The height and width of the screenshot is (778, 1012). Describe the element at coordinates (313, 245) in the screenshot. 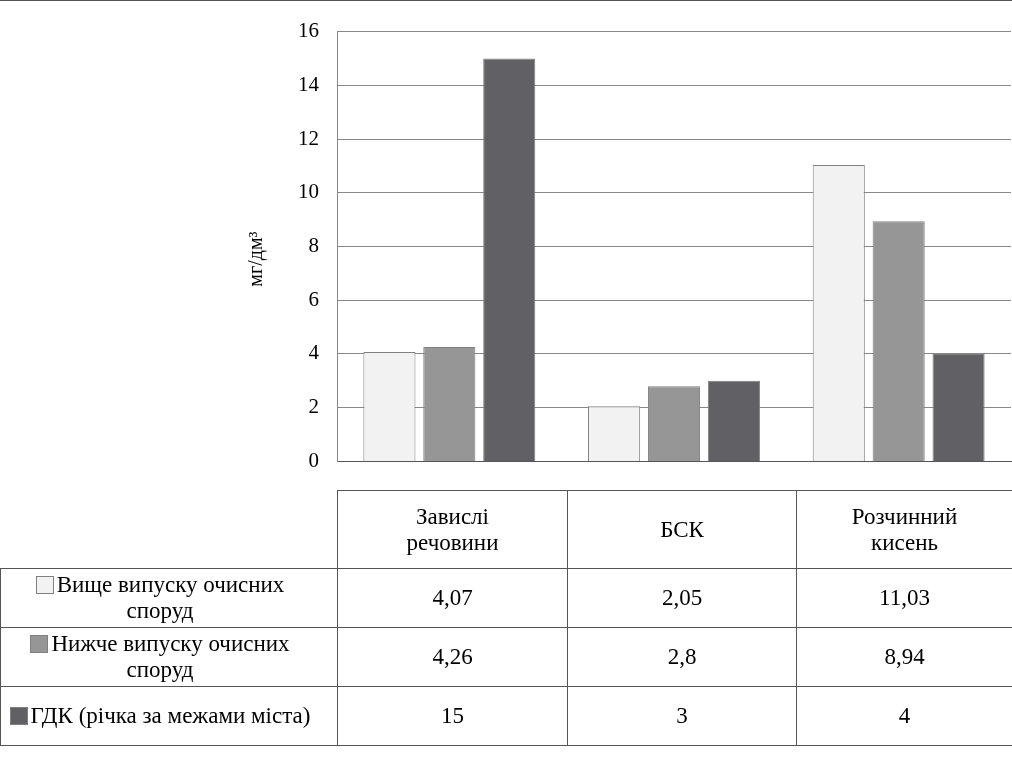

I see `y-tick-label: 8` at that location.